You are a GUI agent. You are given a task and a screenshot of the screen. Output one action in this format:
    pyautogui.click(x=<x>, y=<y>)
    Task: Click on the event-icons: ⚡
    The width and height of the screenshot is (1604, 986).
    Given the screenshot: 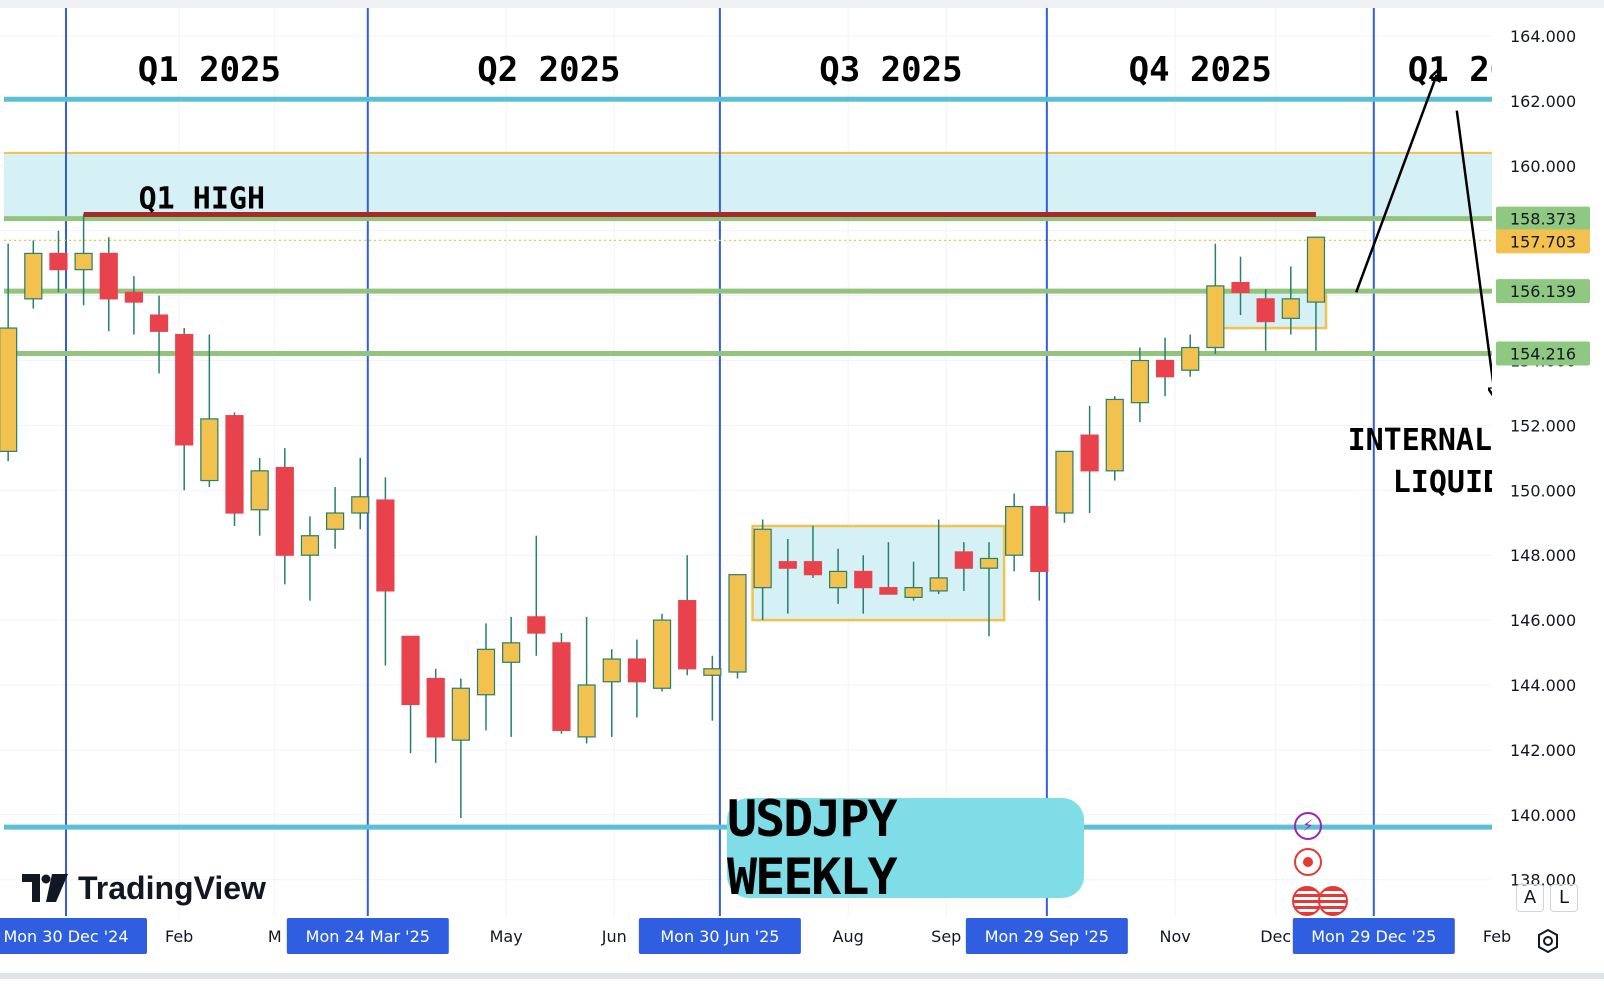 What is the action you would take?
    pyautogui.click(x=1328, y=867)
    